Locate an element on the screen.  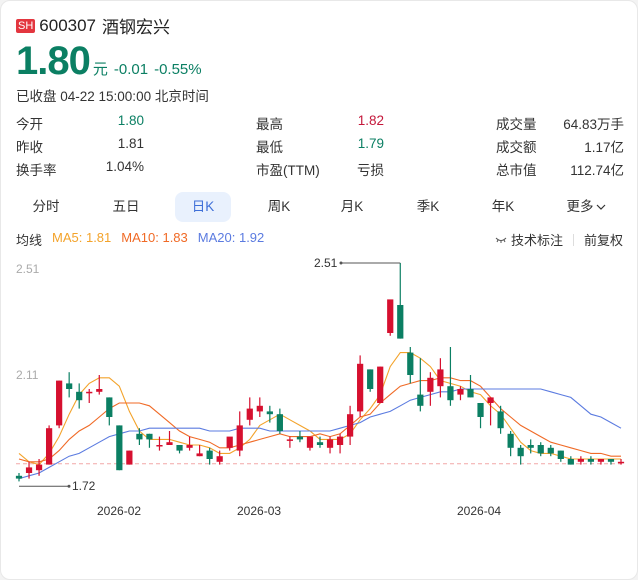
tab-quarterly-k: 季K is located at coordinates (428, 206).